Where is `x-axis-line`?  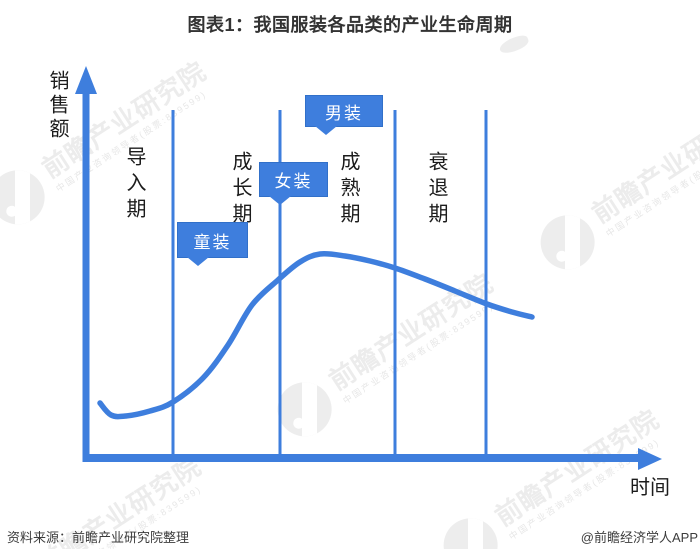 x-axis-line is located at coordinates (361, 458).